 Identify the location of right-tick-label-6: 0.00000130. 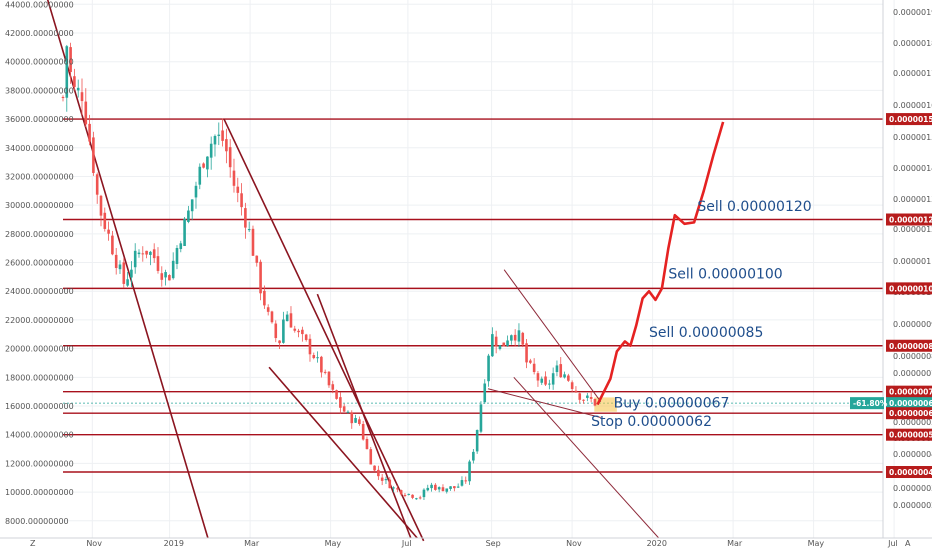
(912, 199).